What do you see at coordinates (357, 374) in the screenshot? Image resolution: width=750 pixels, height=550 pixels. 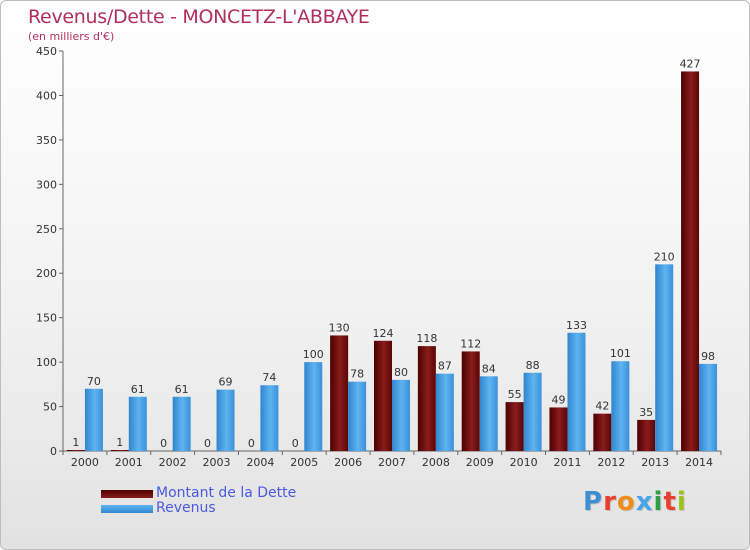 I see `data-label-revenus: 78` at bounding box center [357, 374].